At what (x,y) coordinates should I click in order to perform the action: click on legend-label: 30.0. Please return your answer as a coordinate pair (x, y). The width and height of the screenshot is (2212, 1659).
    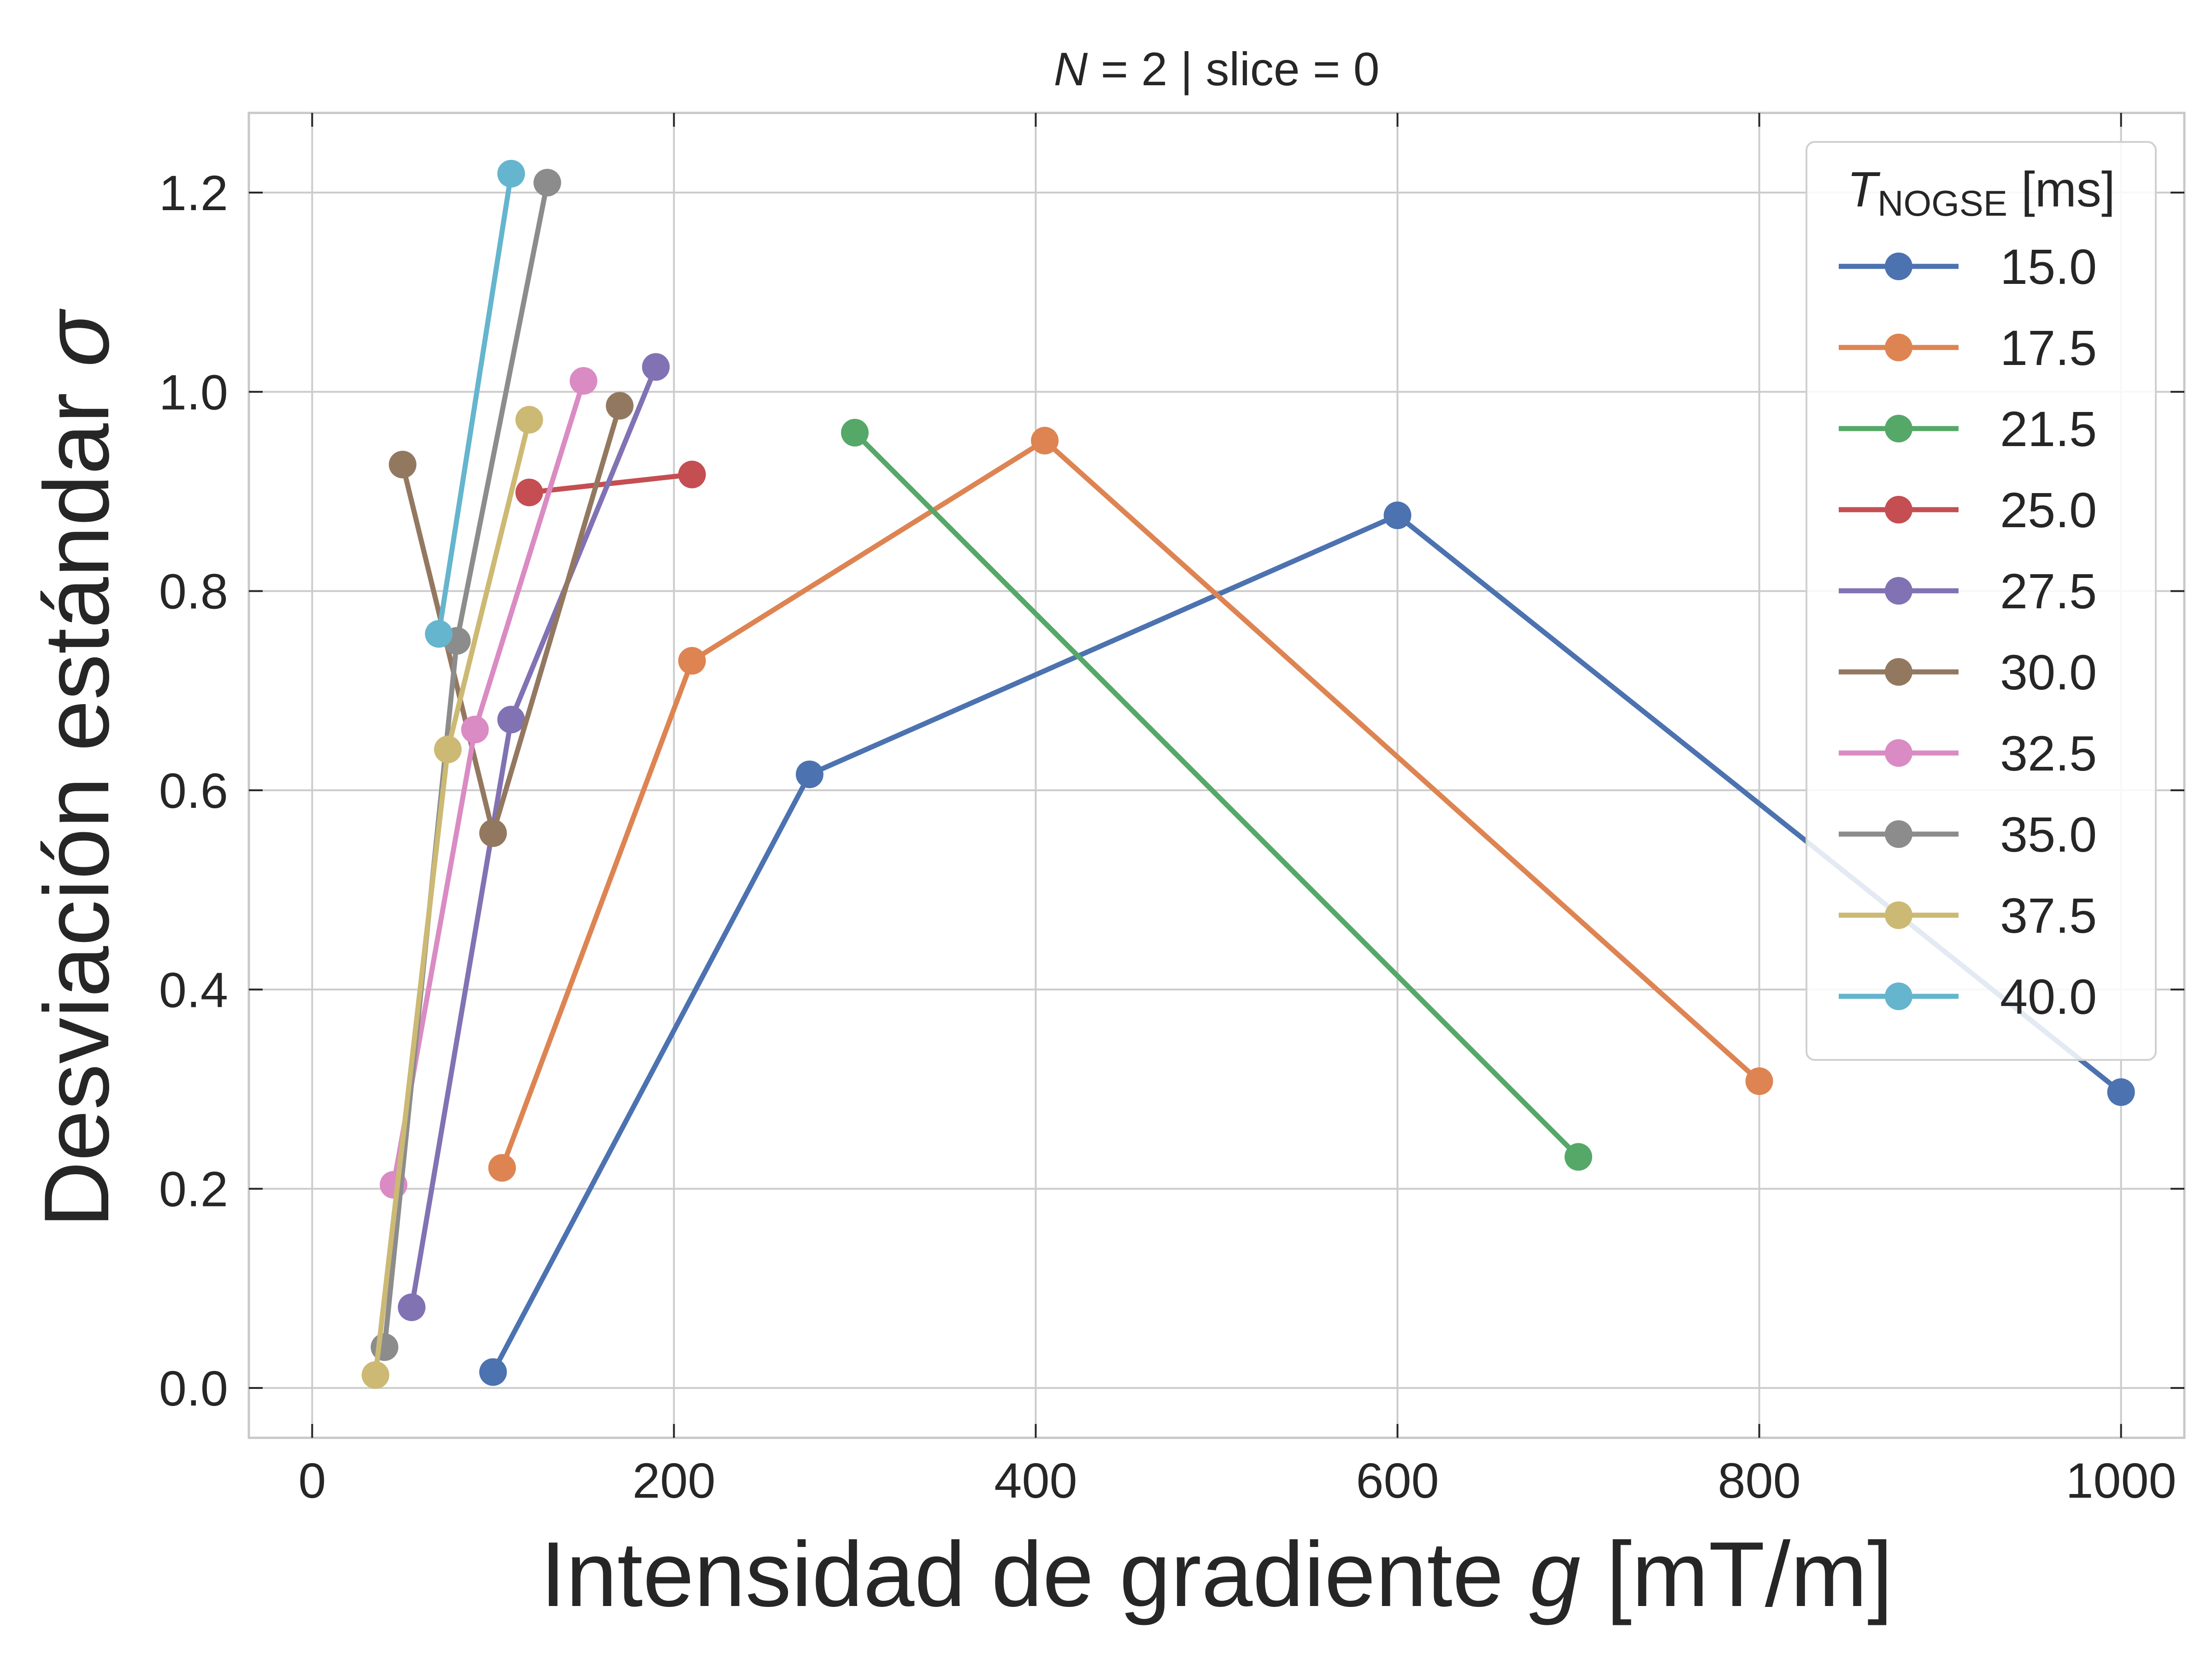
    Looking at the image, I should click on (2048, 672).